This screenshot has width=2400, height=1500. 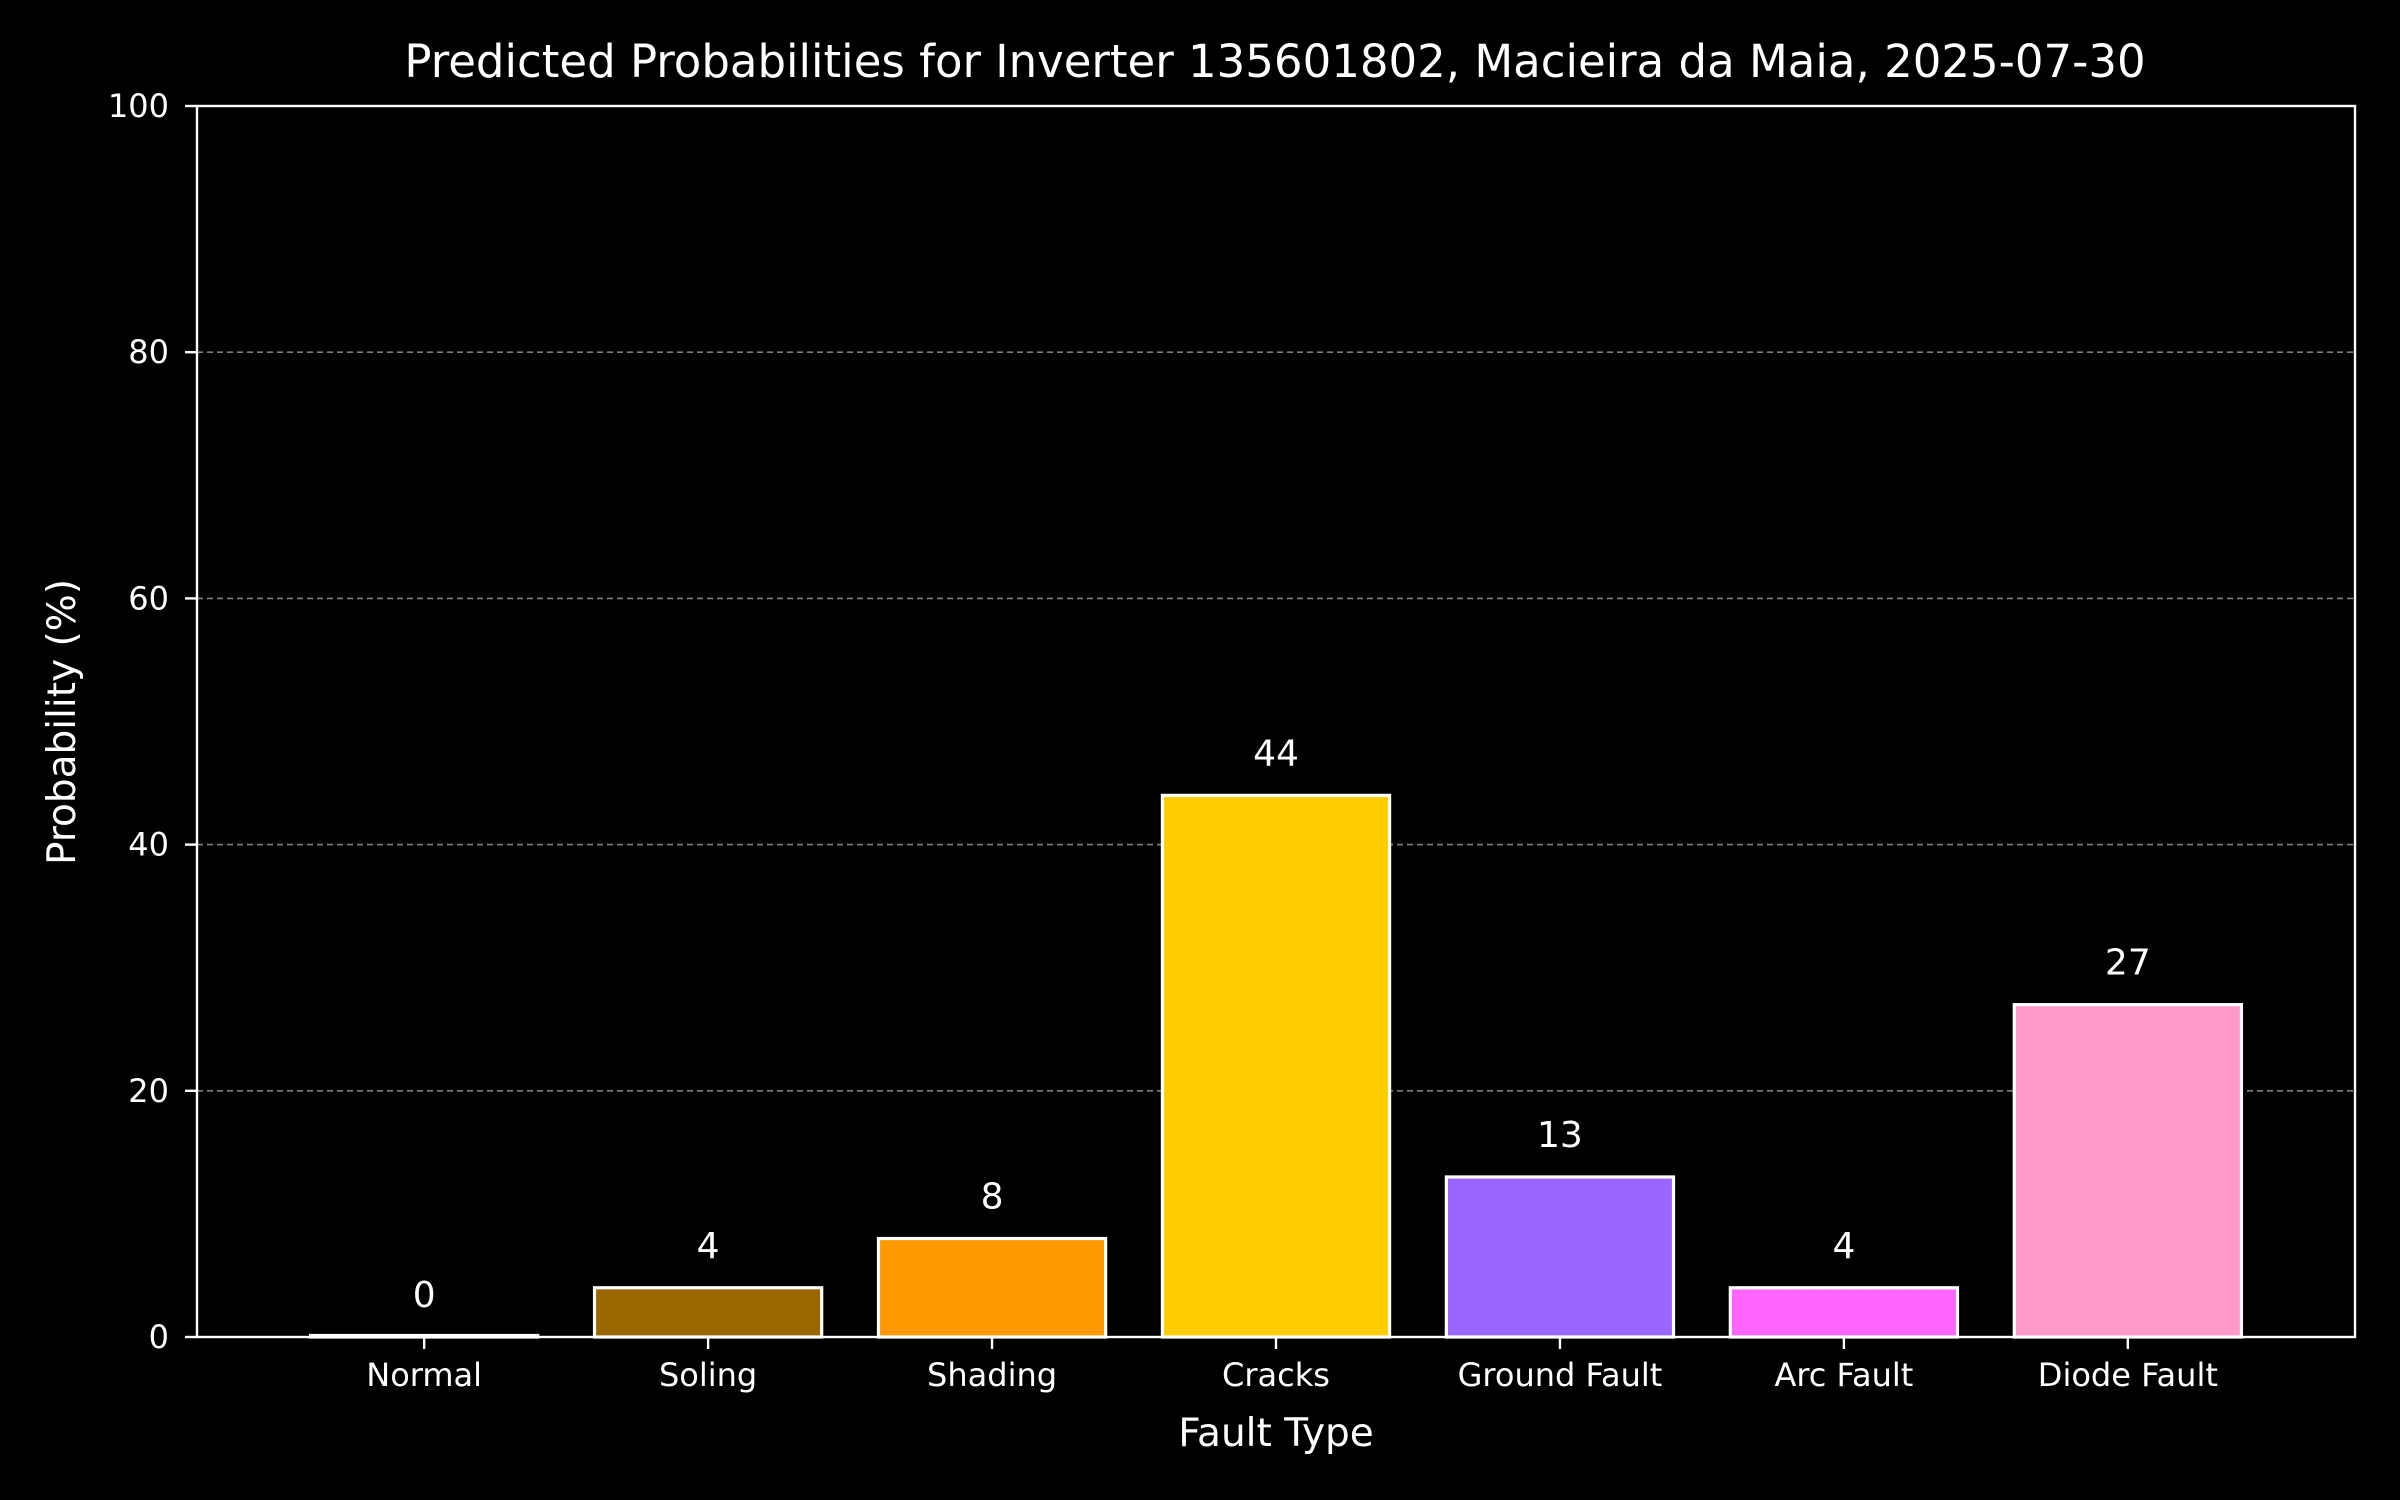 What do you see at coordinates (992, 1197) in the screenshot?
I see `data-label: 8` at bounding box center [992, 1197].